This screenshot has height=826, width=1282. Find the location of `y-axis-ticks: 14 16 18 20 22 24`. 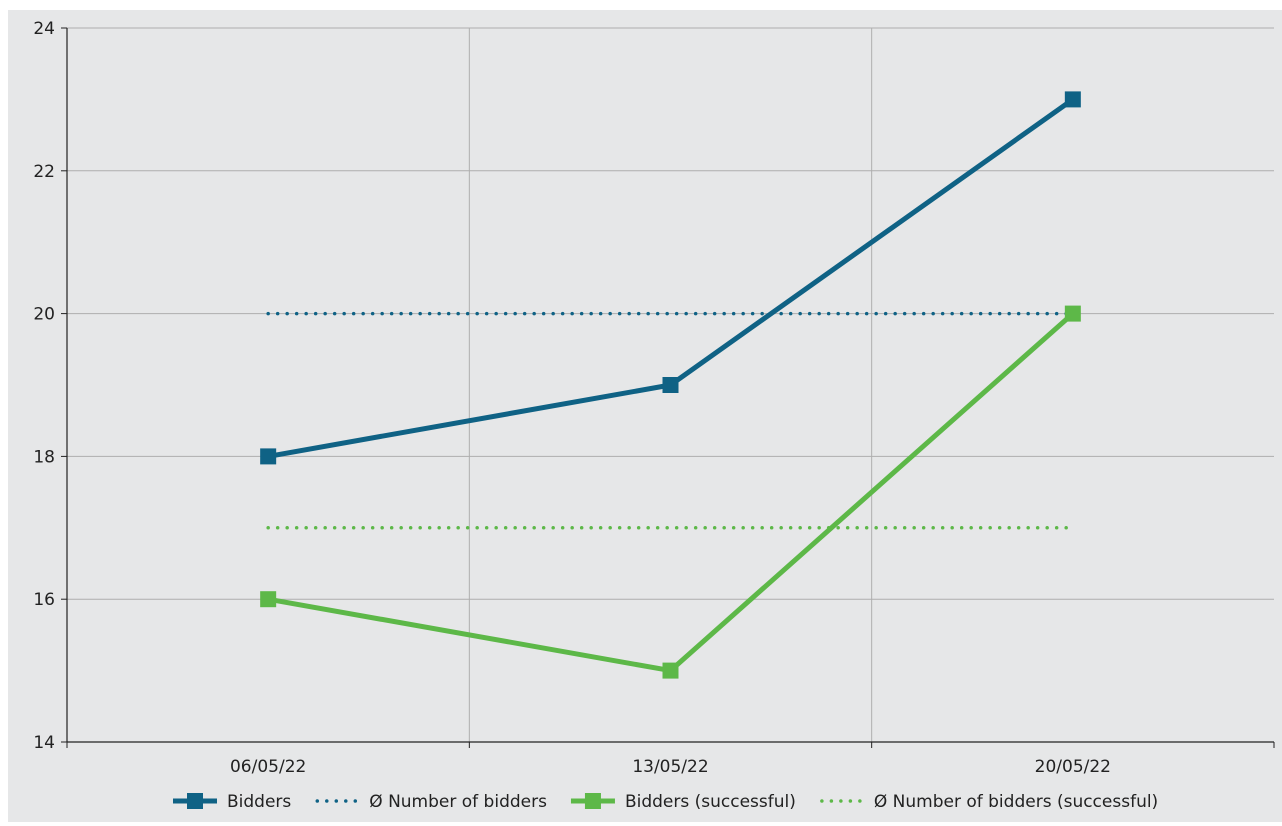

y-axis-ticks: 14 16 18 20 22 24 is located at coordinates (50, 386).